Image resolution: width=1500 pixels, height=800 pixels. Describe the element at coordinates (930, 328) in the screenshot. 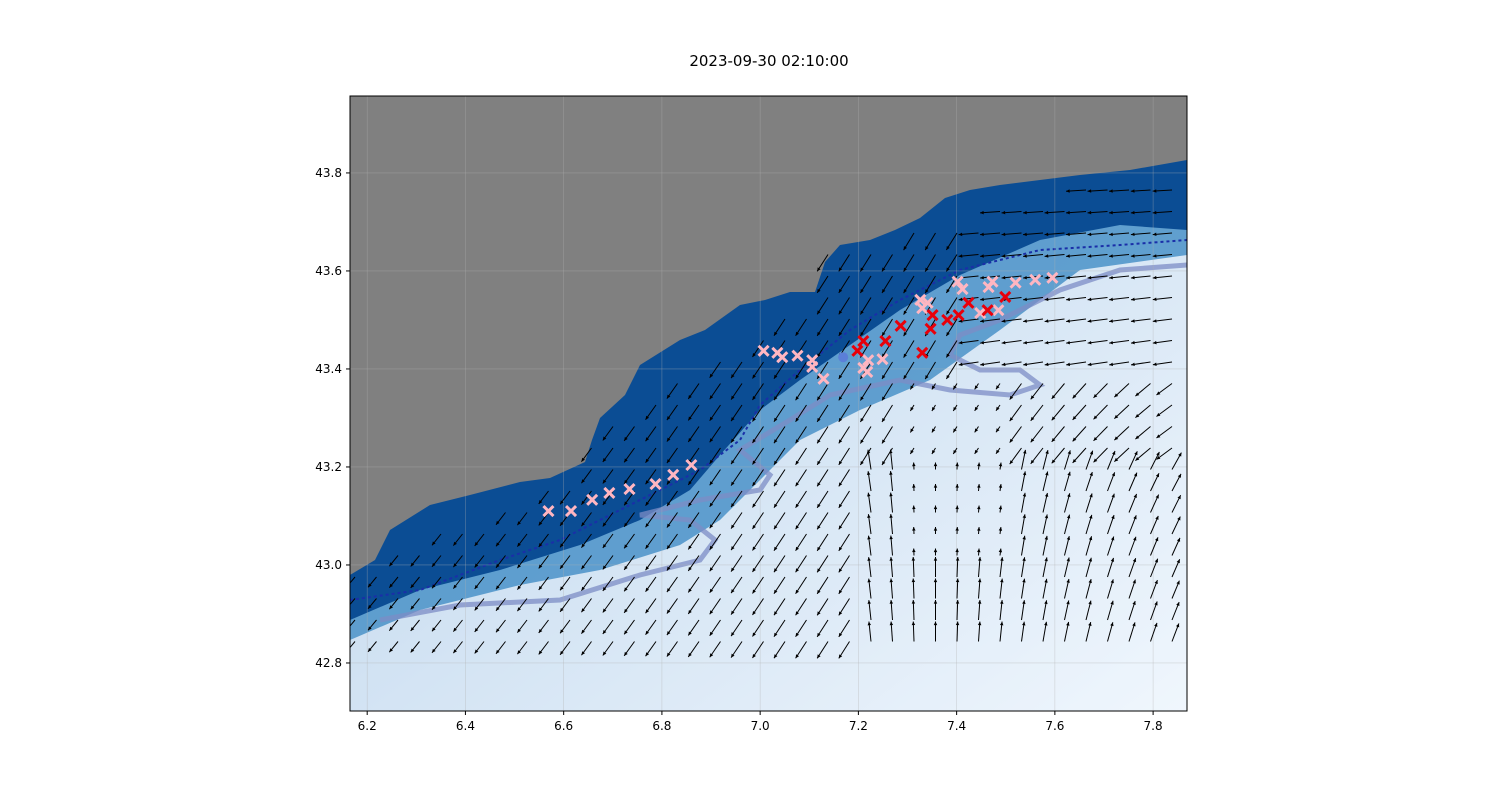

I see `red-x-marker` at that location.